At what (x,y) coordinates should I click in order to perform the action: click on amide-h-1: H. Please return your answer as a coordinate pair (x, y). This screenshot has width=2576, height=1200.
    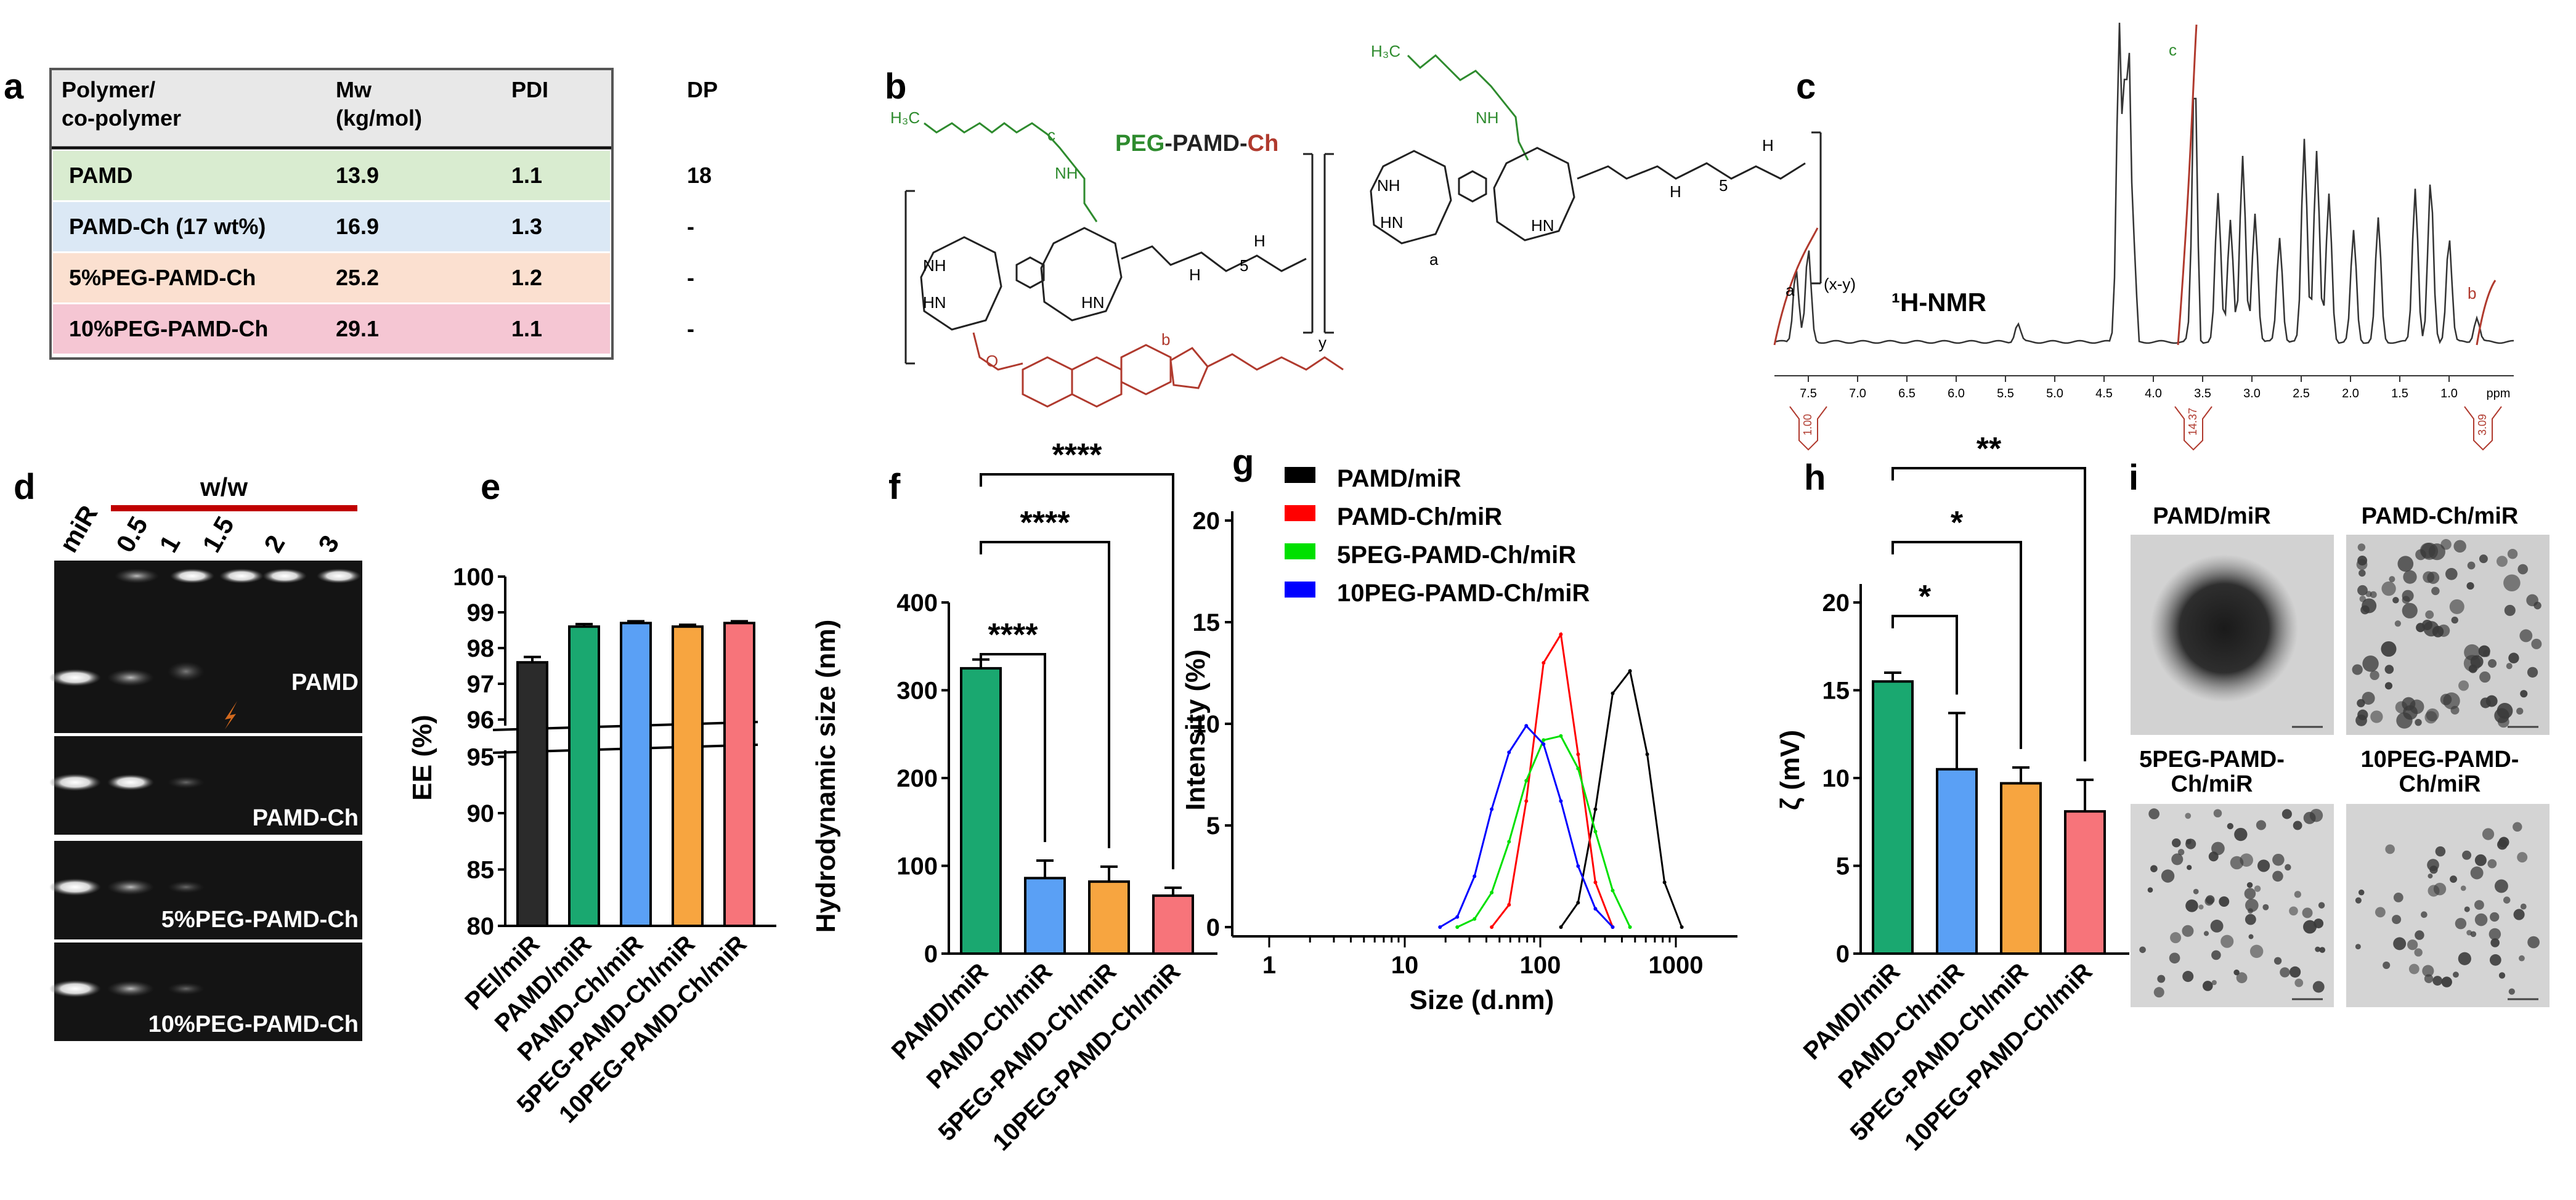
    Looking at the image, I should click on (1195, 275).